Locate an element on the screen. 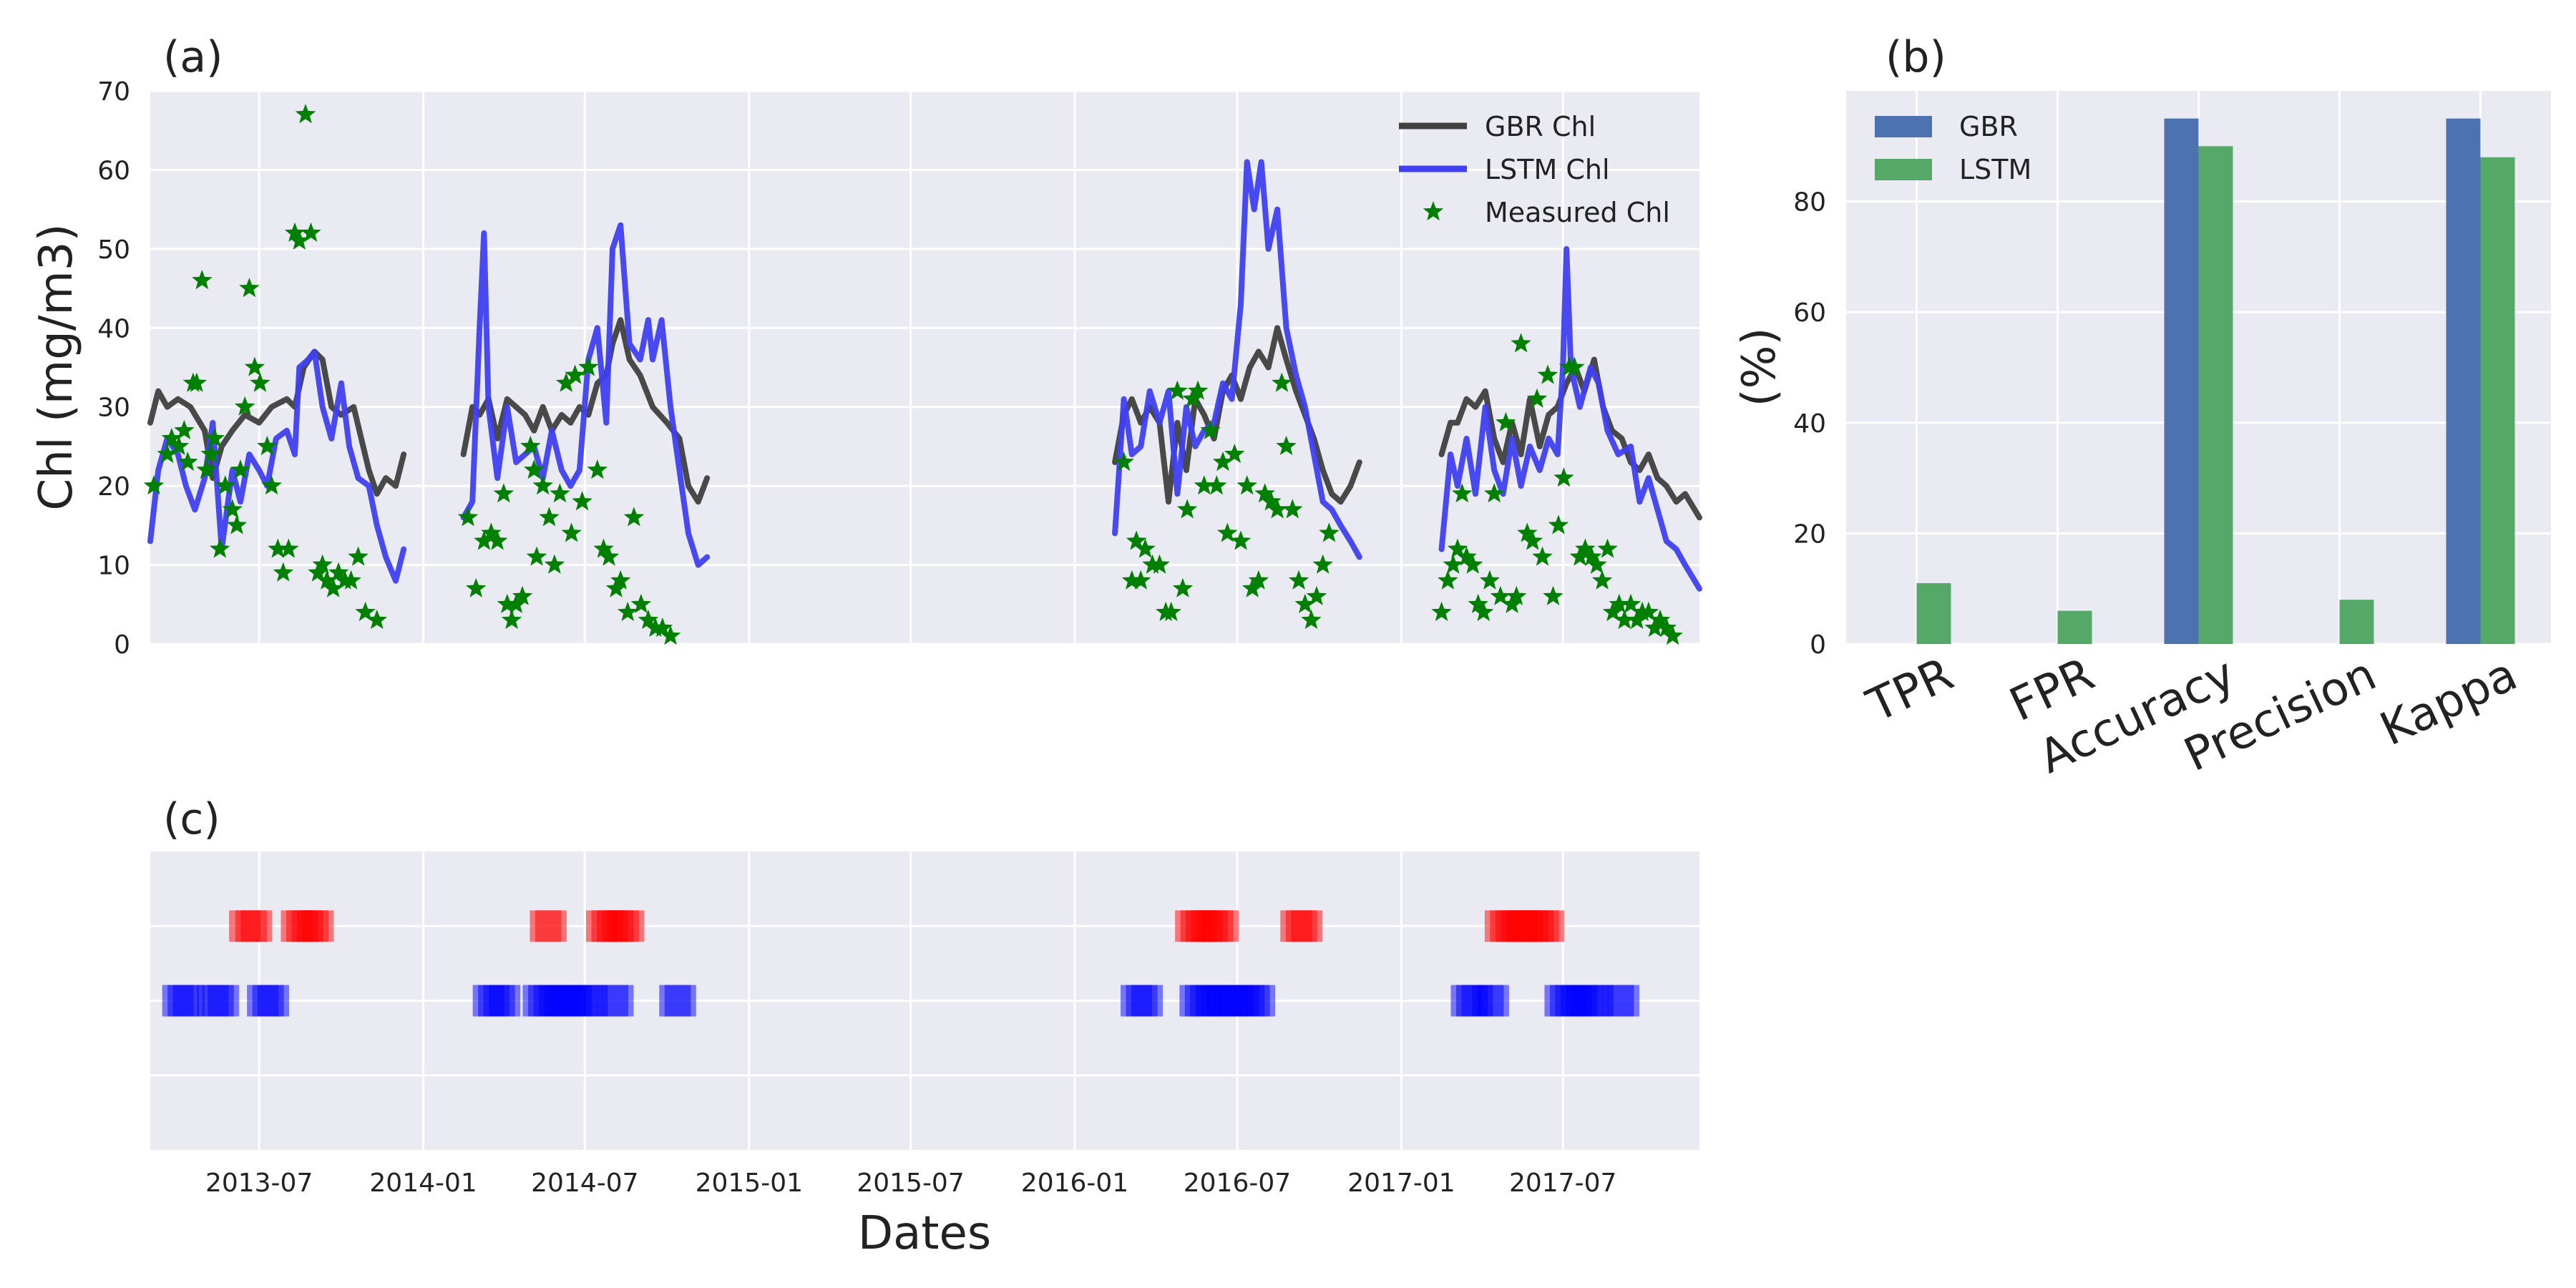 The image size is (2576, 1288). panel-c-label: (c) is located at coordinates (191, 819).